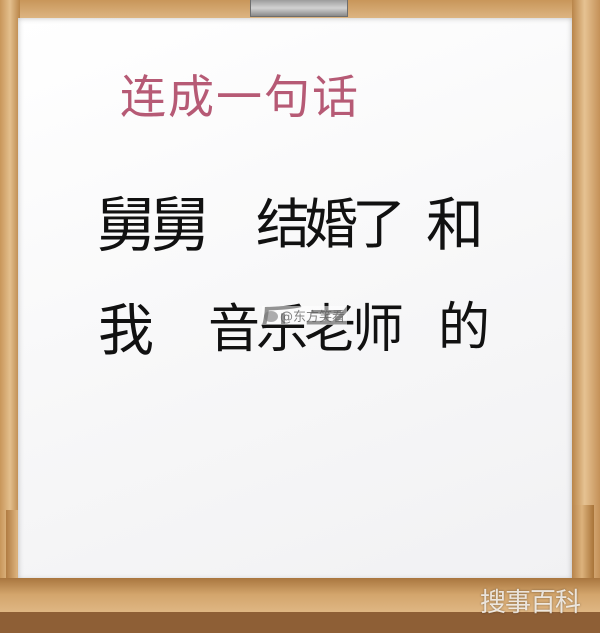 Image resolution: width=600 pixels, height=633 pixels. Describe the element at coordinates (455, 225) in the screenshot. I see `word-card-3: 和` at that location.